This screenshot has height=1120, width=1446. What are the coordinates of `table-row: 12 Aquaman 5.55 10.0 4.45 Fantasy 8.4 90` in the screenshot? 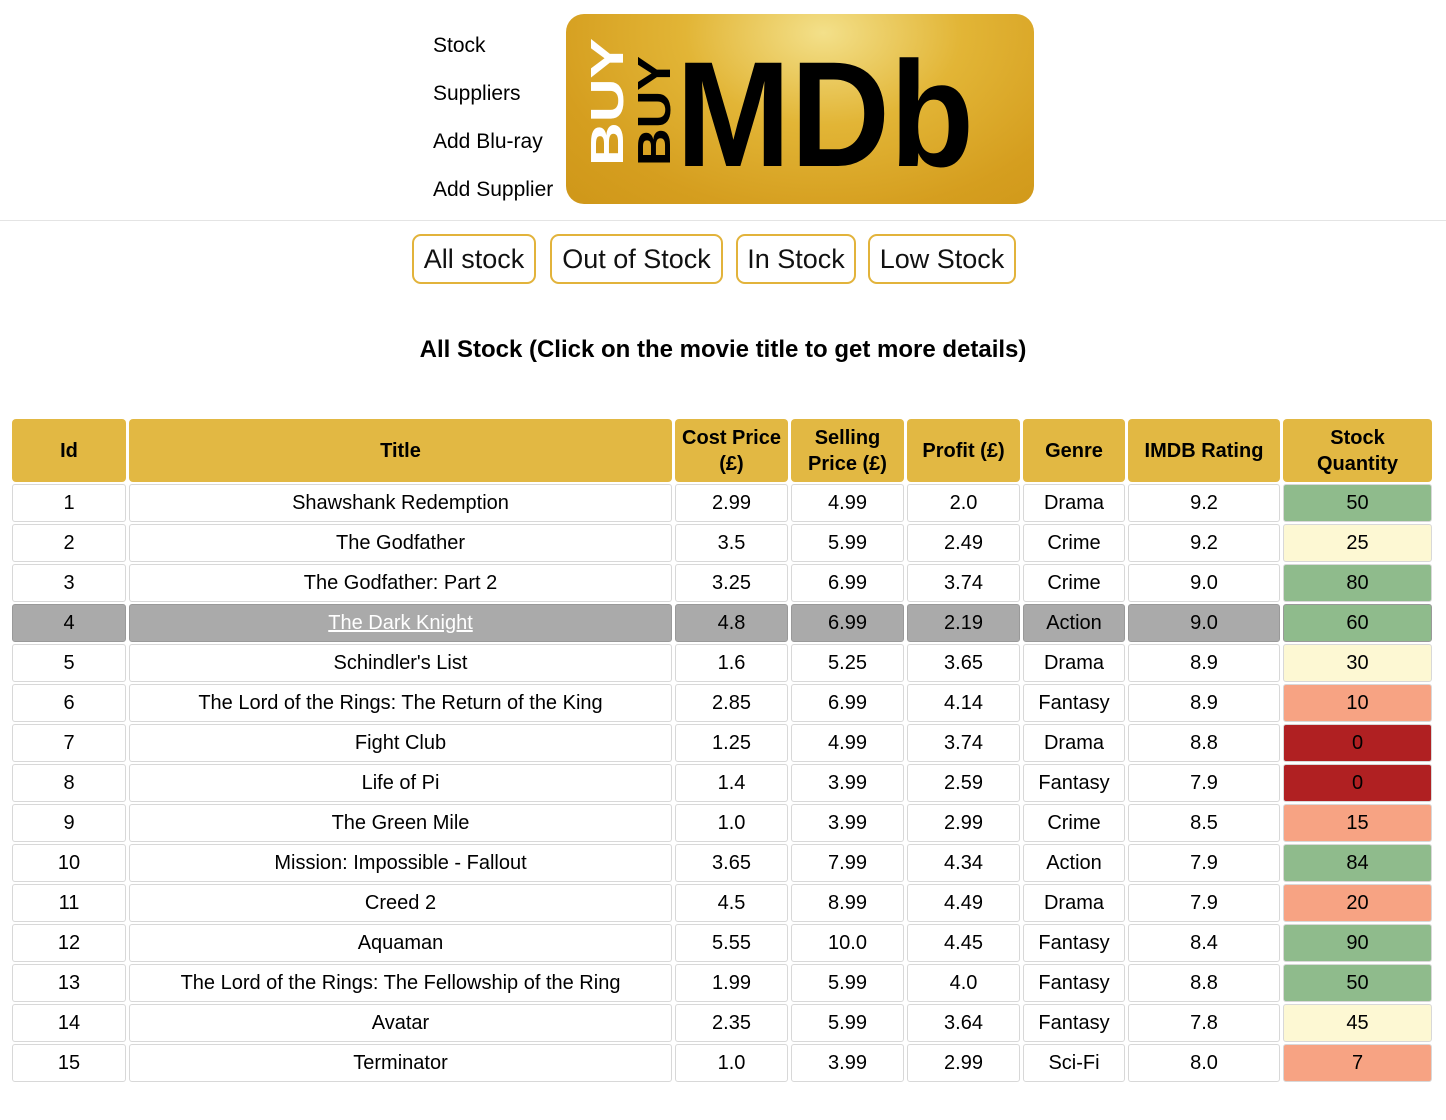 It's located at (722, 943).